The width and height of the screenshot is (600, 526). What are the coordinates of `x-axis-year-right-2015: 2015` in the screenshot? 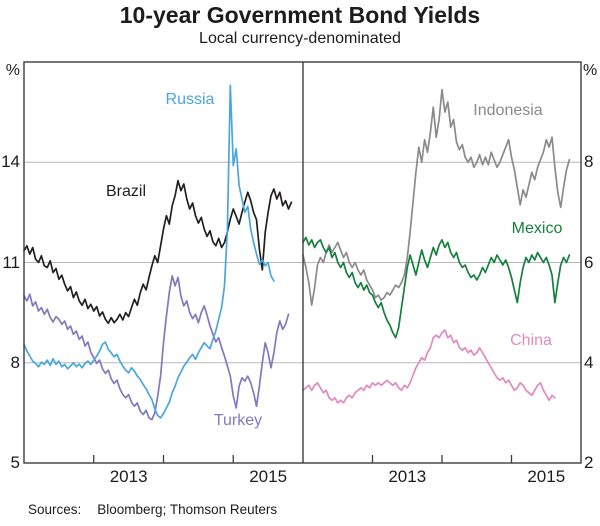 It's located at (546, 476).